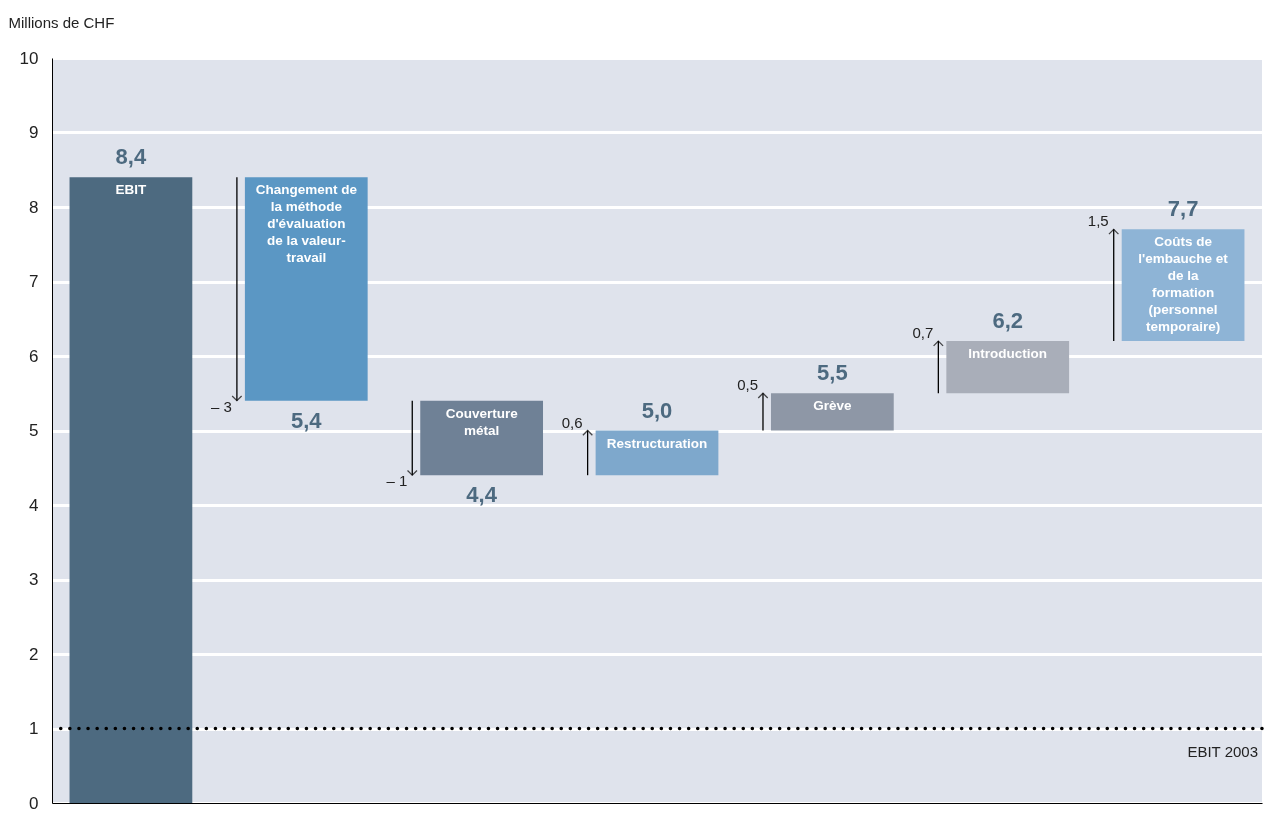 The width and height of the screenshot is (1271, 826). What do you see at coordinates (34, 803) in the screenshot?
I see `y-tick-label: 0` at bounding box center [34, 803].